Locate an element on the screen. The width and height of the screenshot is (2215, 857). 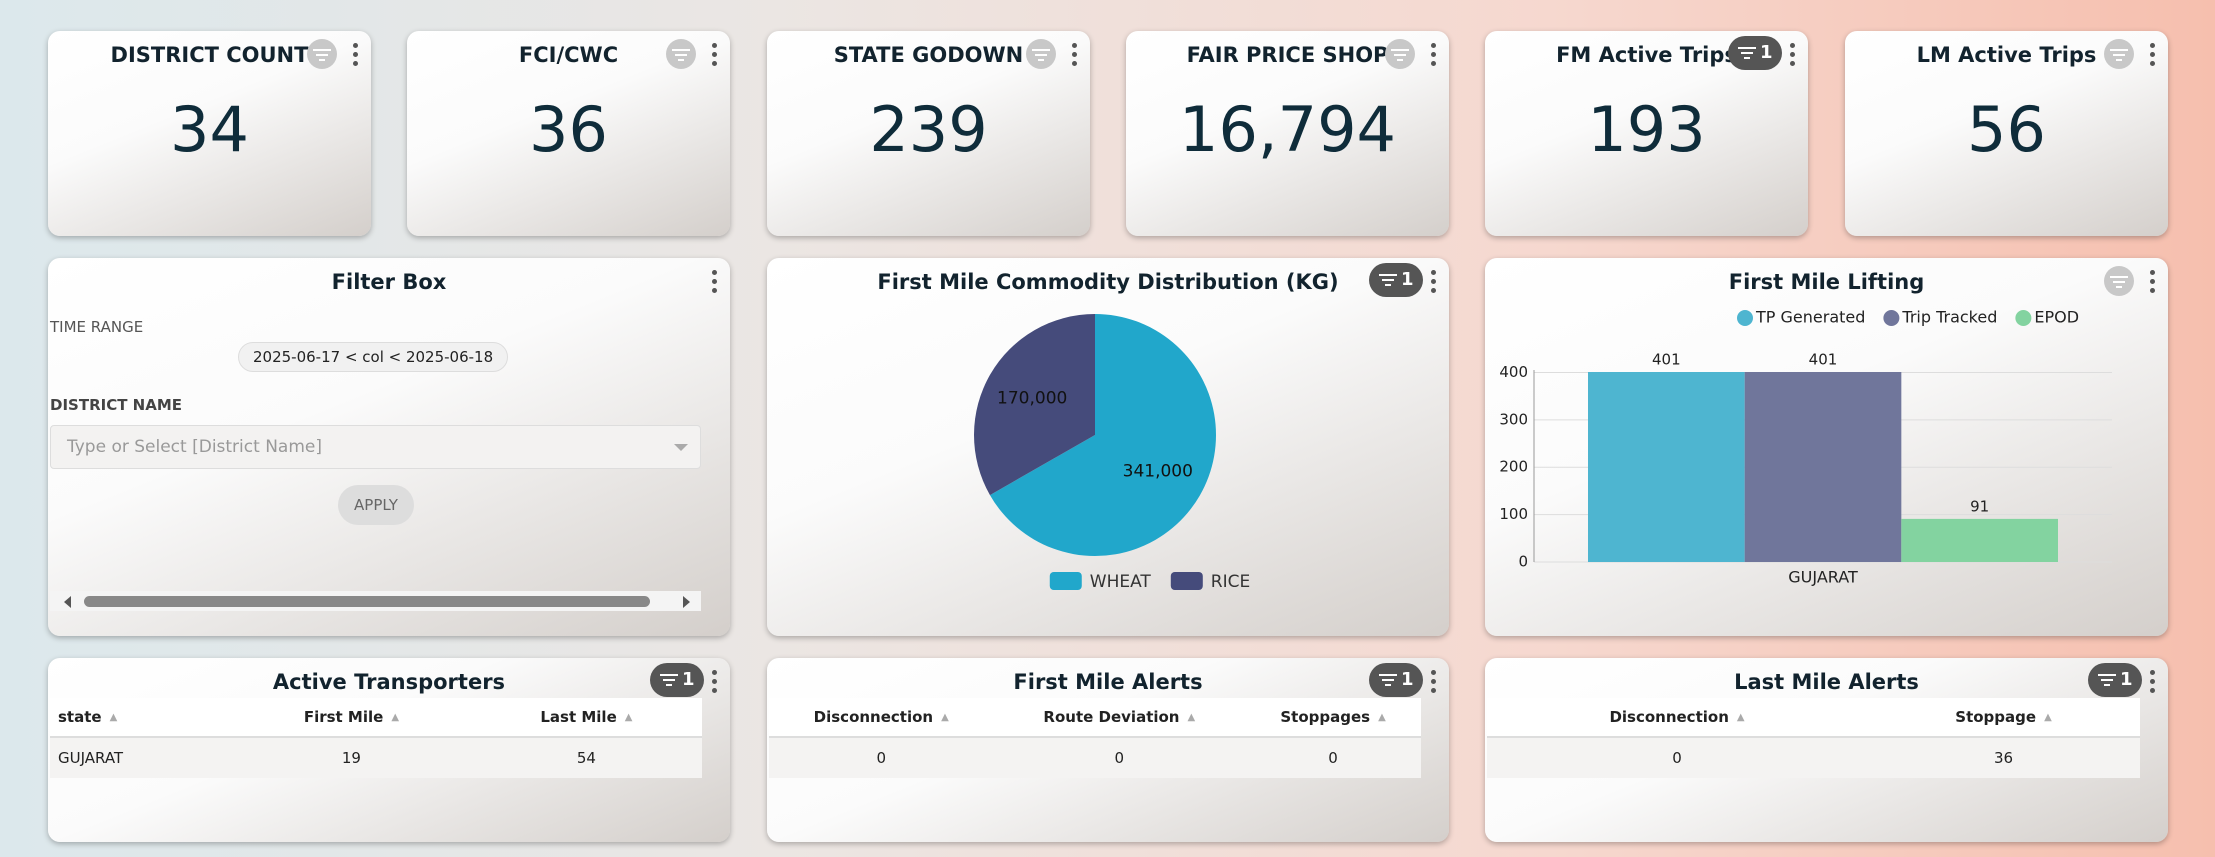
pie-slice is located at coordinates (1034, 405).